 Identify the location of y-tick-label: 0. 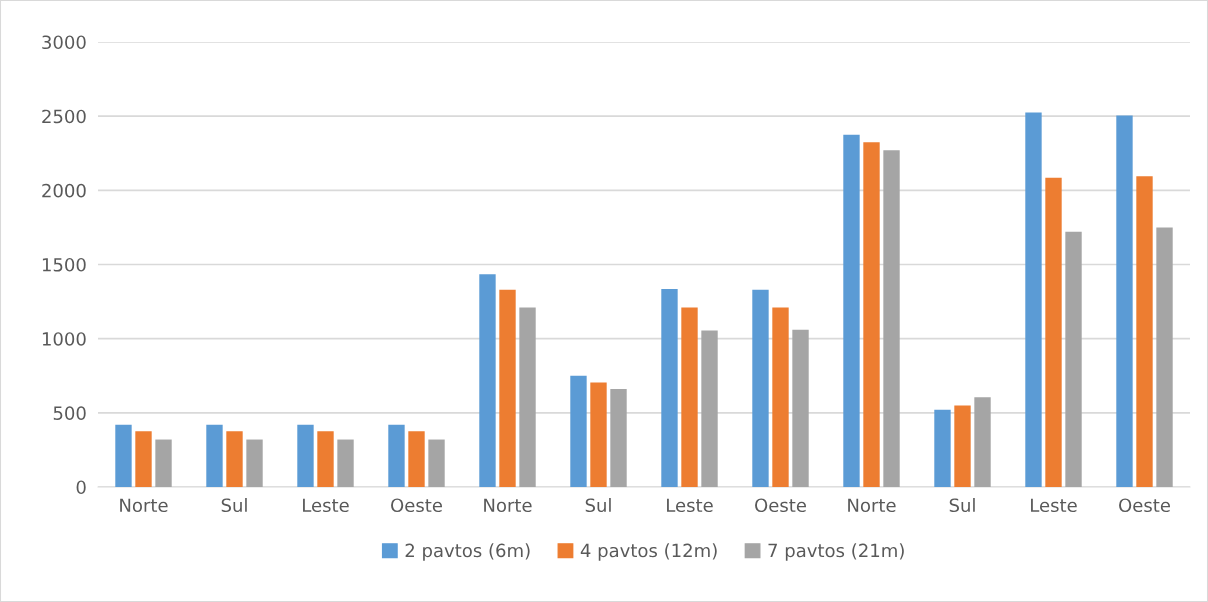
(81, 487).